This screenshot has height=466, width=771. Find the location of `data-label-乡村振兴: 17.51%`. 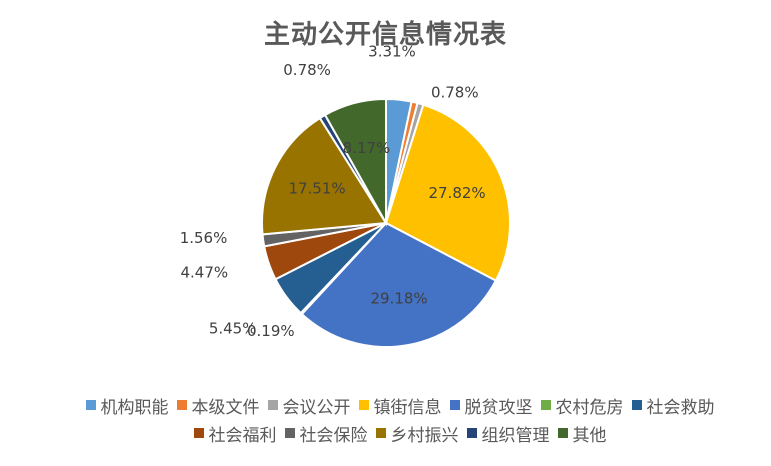

data-label-乡村振兴: 17.51% is located at coordinates (316, 188).